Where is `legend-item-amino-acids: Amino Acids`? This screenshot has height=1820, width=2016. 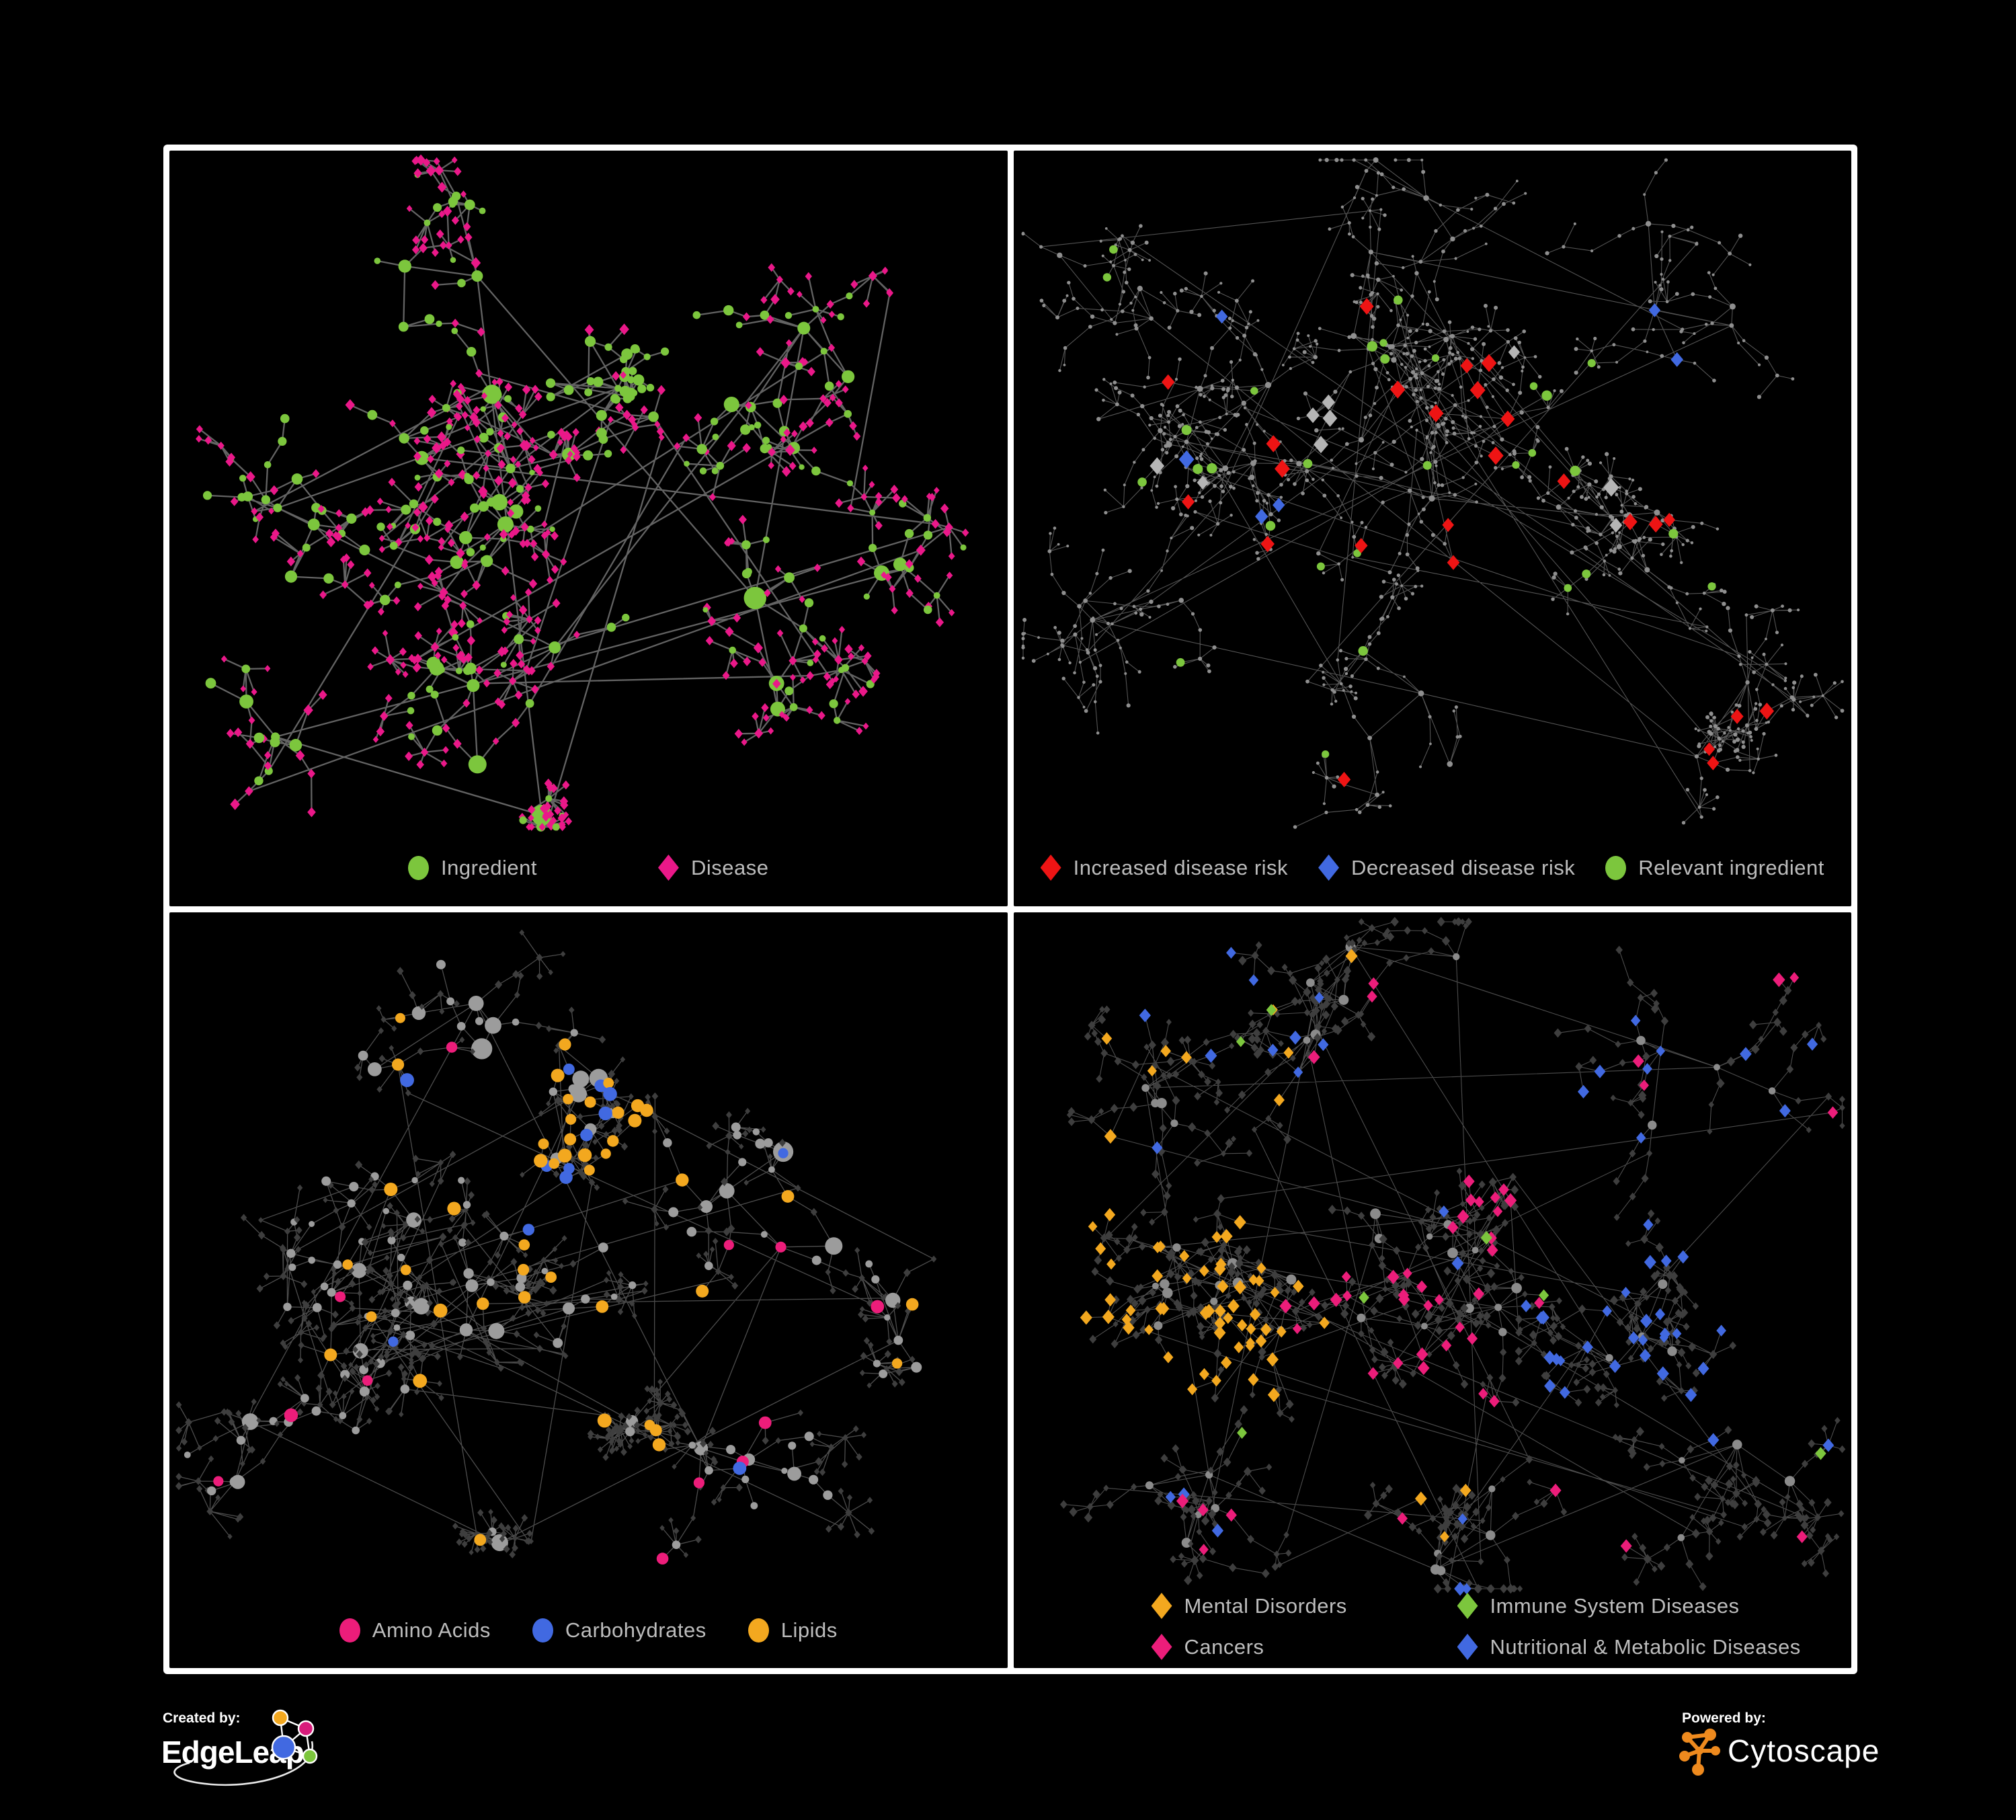
legend-item-amino-acids: Amino Acids is located at coordinates (415, 1630).